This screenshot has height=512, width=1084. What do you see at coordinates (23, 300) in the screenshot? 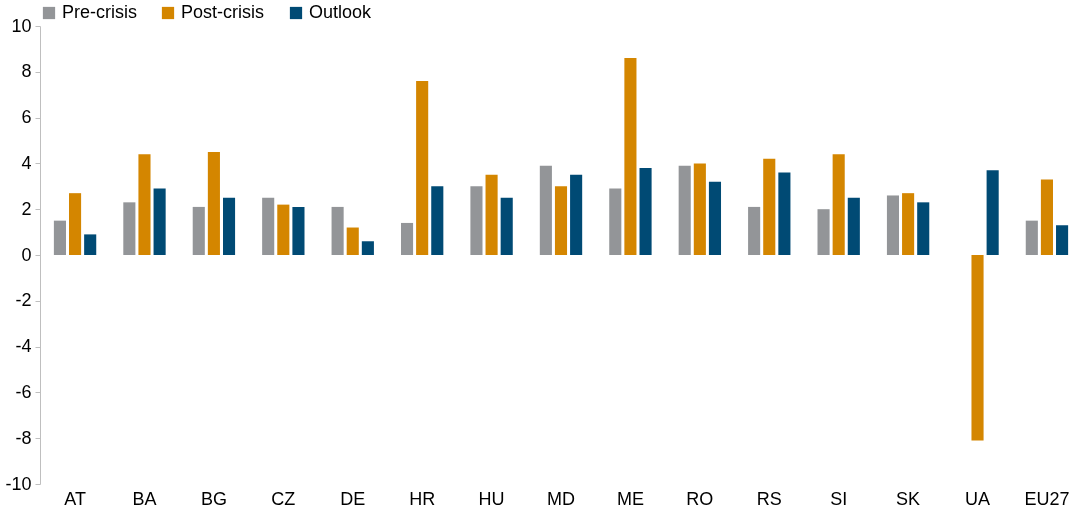
I see `y-tick-label: -2` at bounding box center [23, 300].